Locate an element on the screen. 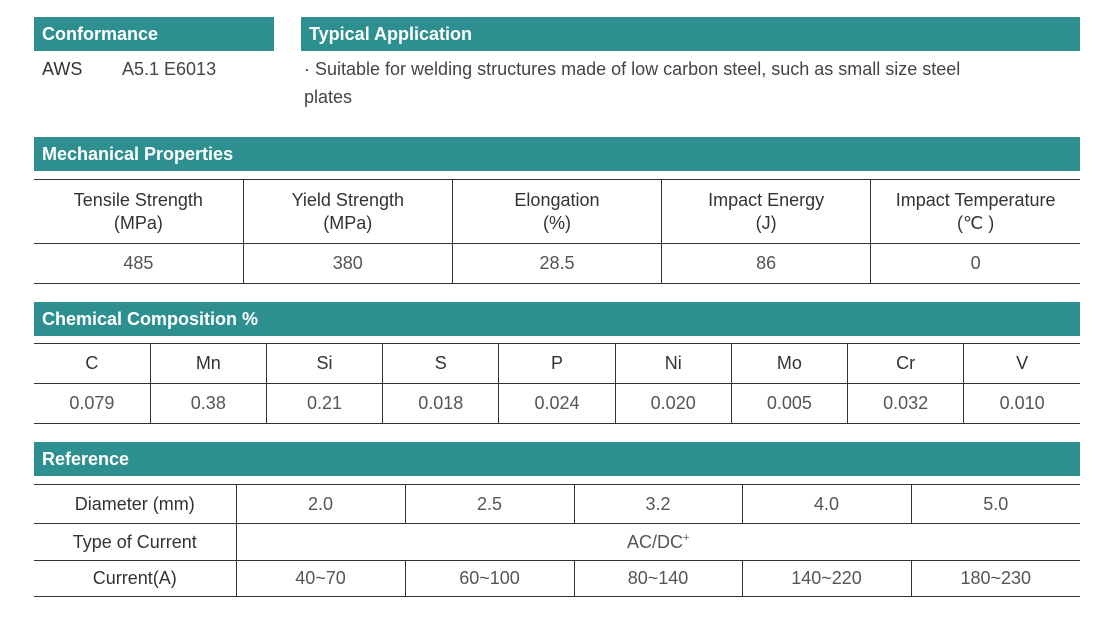  mechanical-col-yield: Yield Strength (MPa) is located at coordinates (348, 211).